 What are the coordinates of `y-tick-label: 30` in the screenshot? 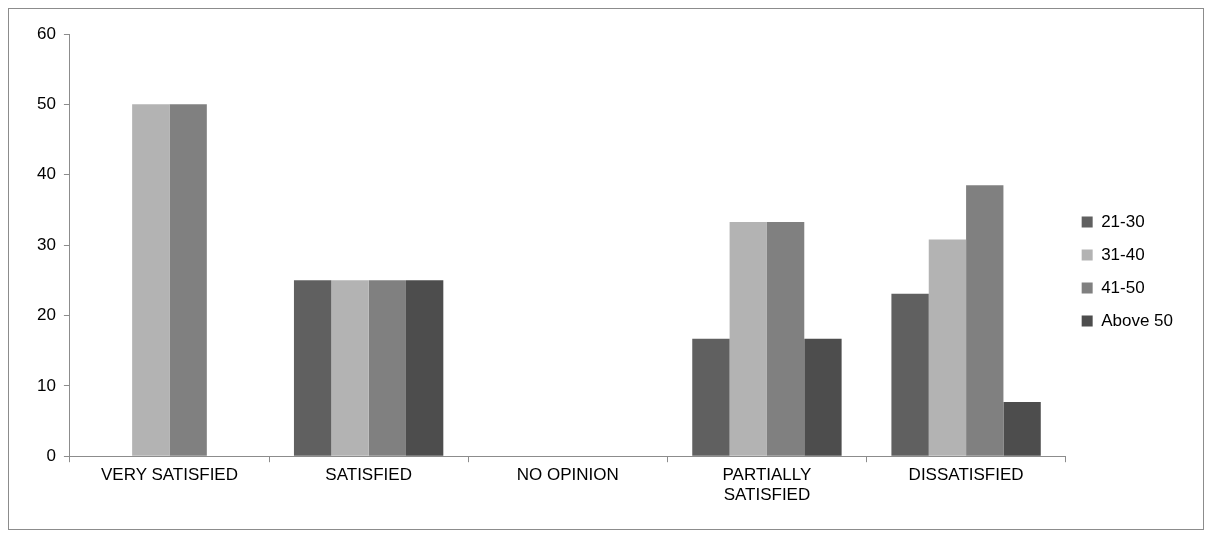 It's located at (46, 244).